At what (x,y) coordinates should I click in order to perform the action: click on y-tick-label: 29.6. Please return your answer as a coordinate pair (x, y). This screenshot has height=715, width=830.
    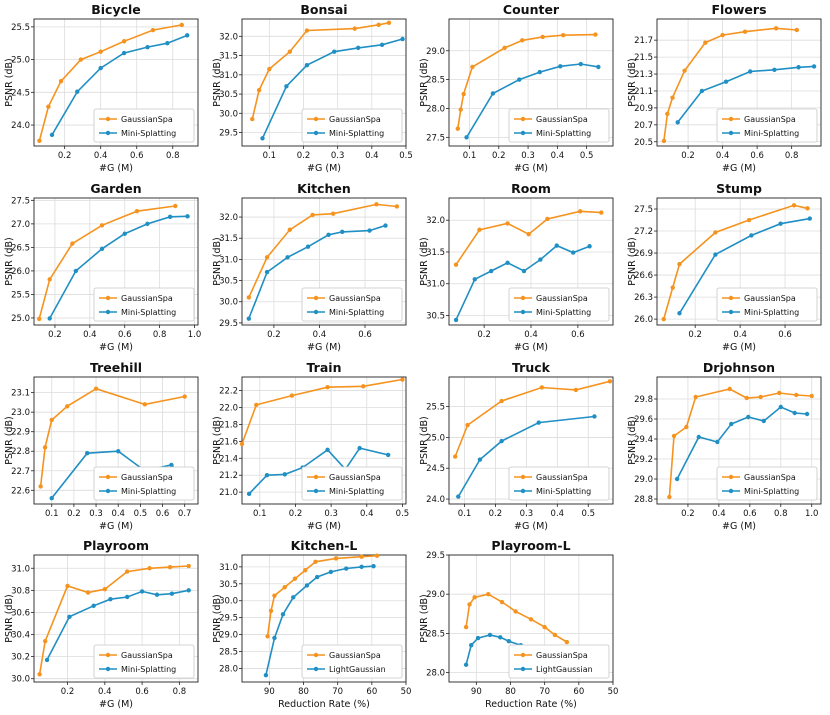
    Looking at the image, I should click on (643, 420).